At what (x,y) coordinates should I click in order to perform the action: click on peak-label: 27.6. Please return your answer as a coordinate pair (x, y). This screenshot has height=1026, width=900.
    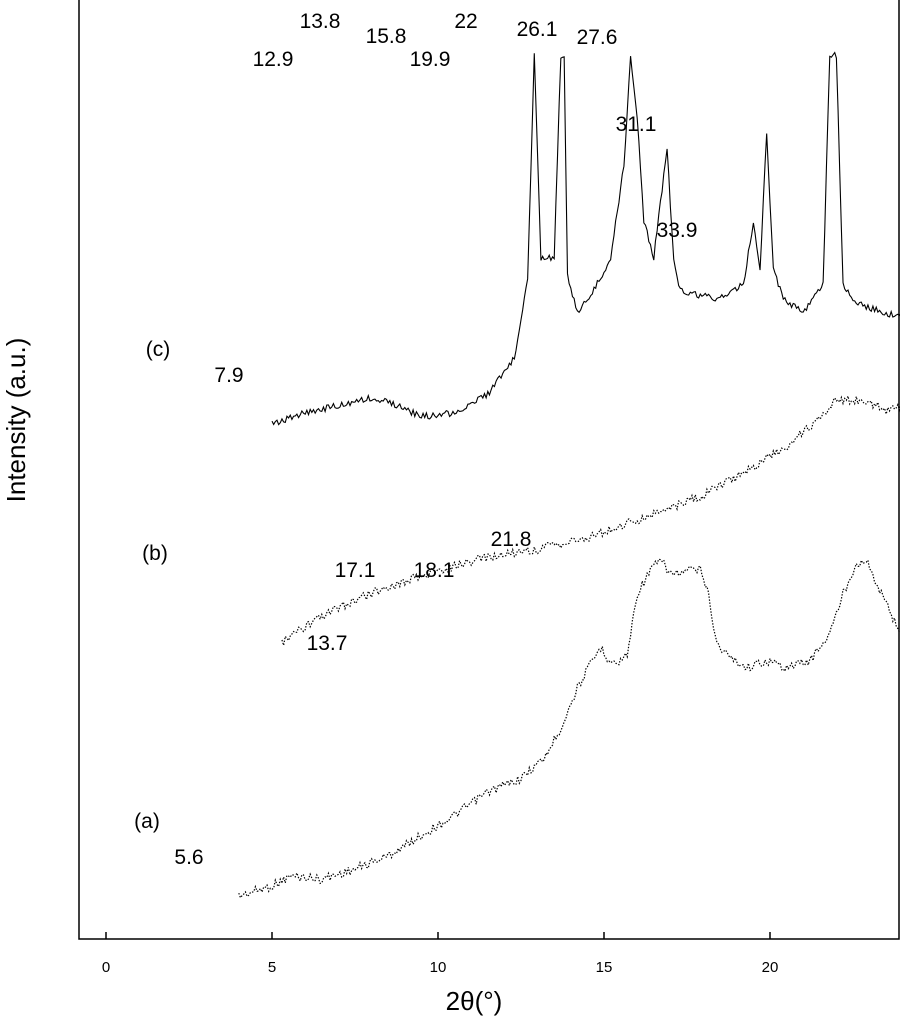
    Looking at the image, I should click on (597, 37).